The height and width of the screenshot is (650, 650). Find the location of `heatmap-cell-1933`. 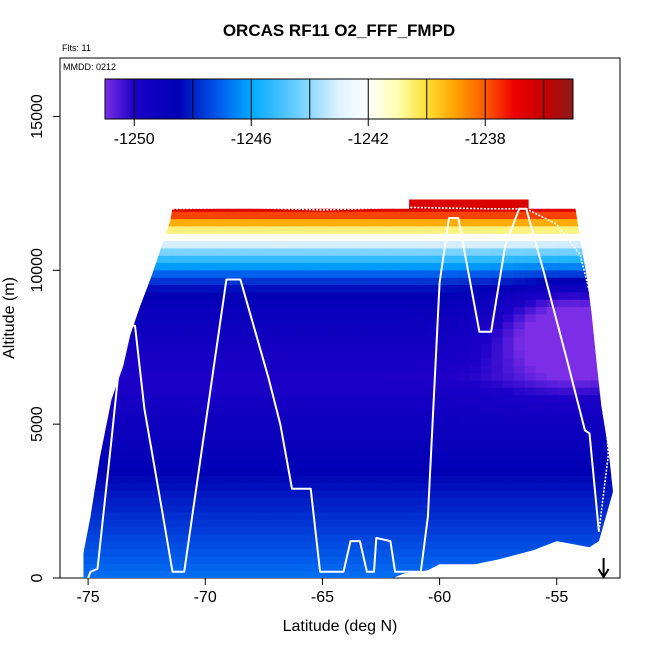

heatmap-cell-1933 is located at coordinates (497, 508).